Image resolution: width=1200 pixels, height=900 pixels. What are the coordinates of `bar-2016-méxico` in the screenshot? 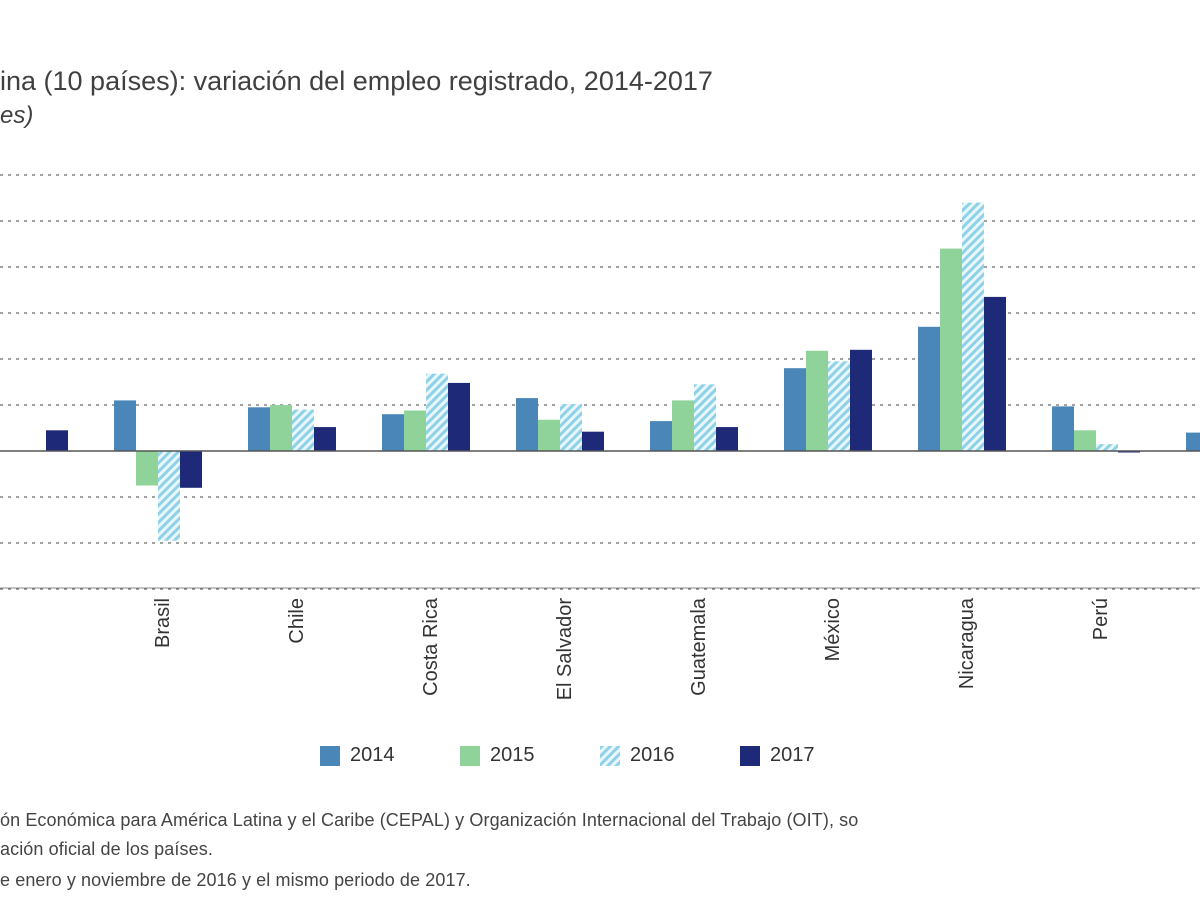 It's located at (839, 406).